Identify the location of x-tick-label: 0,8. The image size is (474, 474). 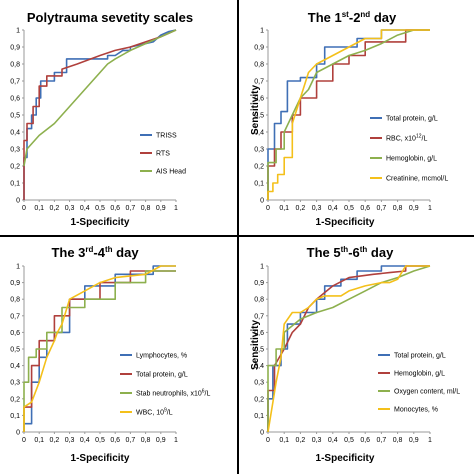
(398, 440).